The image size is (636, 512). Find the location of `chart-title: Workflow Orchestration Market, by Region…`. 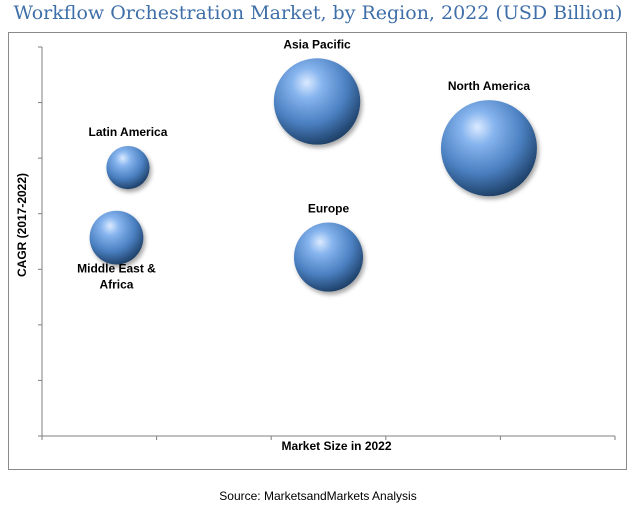

chart-title: Workflow Orchestration Market, by Region… is located at coordinates (318, 13).